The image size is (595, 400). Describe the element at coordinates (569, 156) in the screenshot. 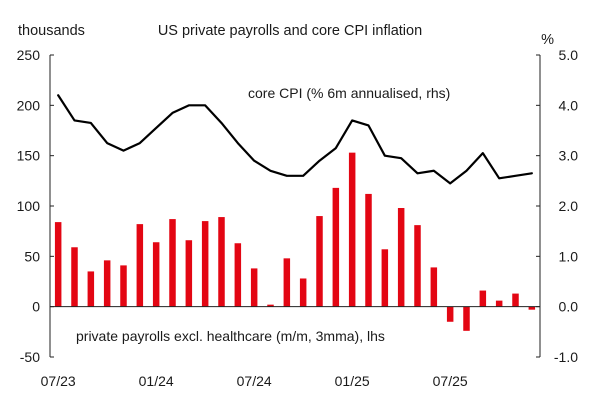

I see `right-tick-label: 3.0` at that location.